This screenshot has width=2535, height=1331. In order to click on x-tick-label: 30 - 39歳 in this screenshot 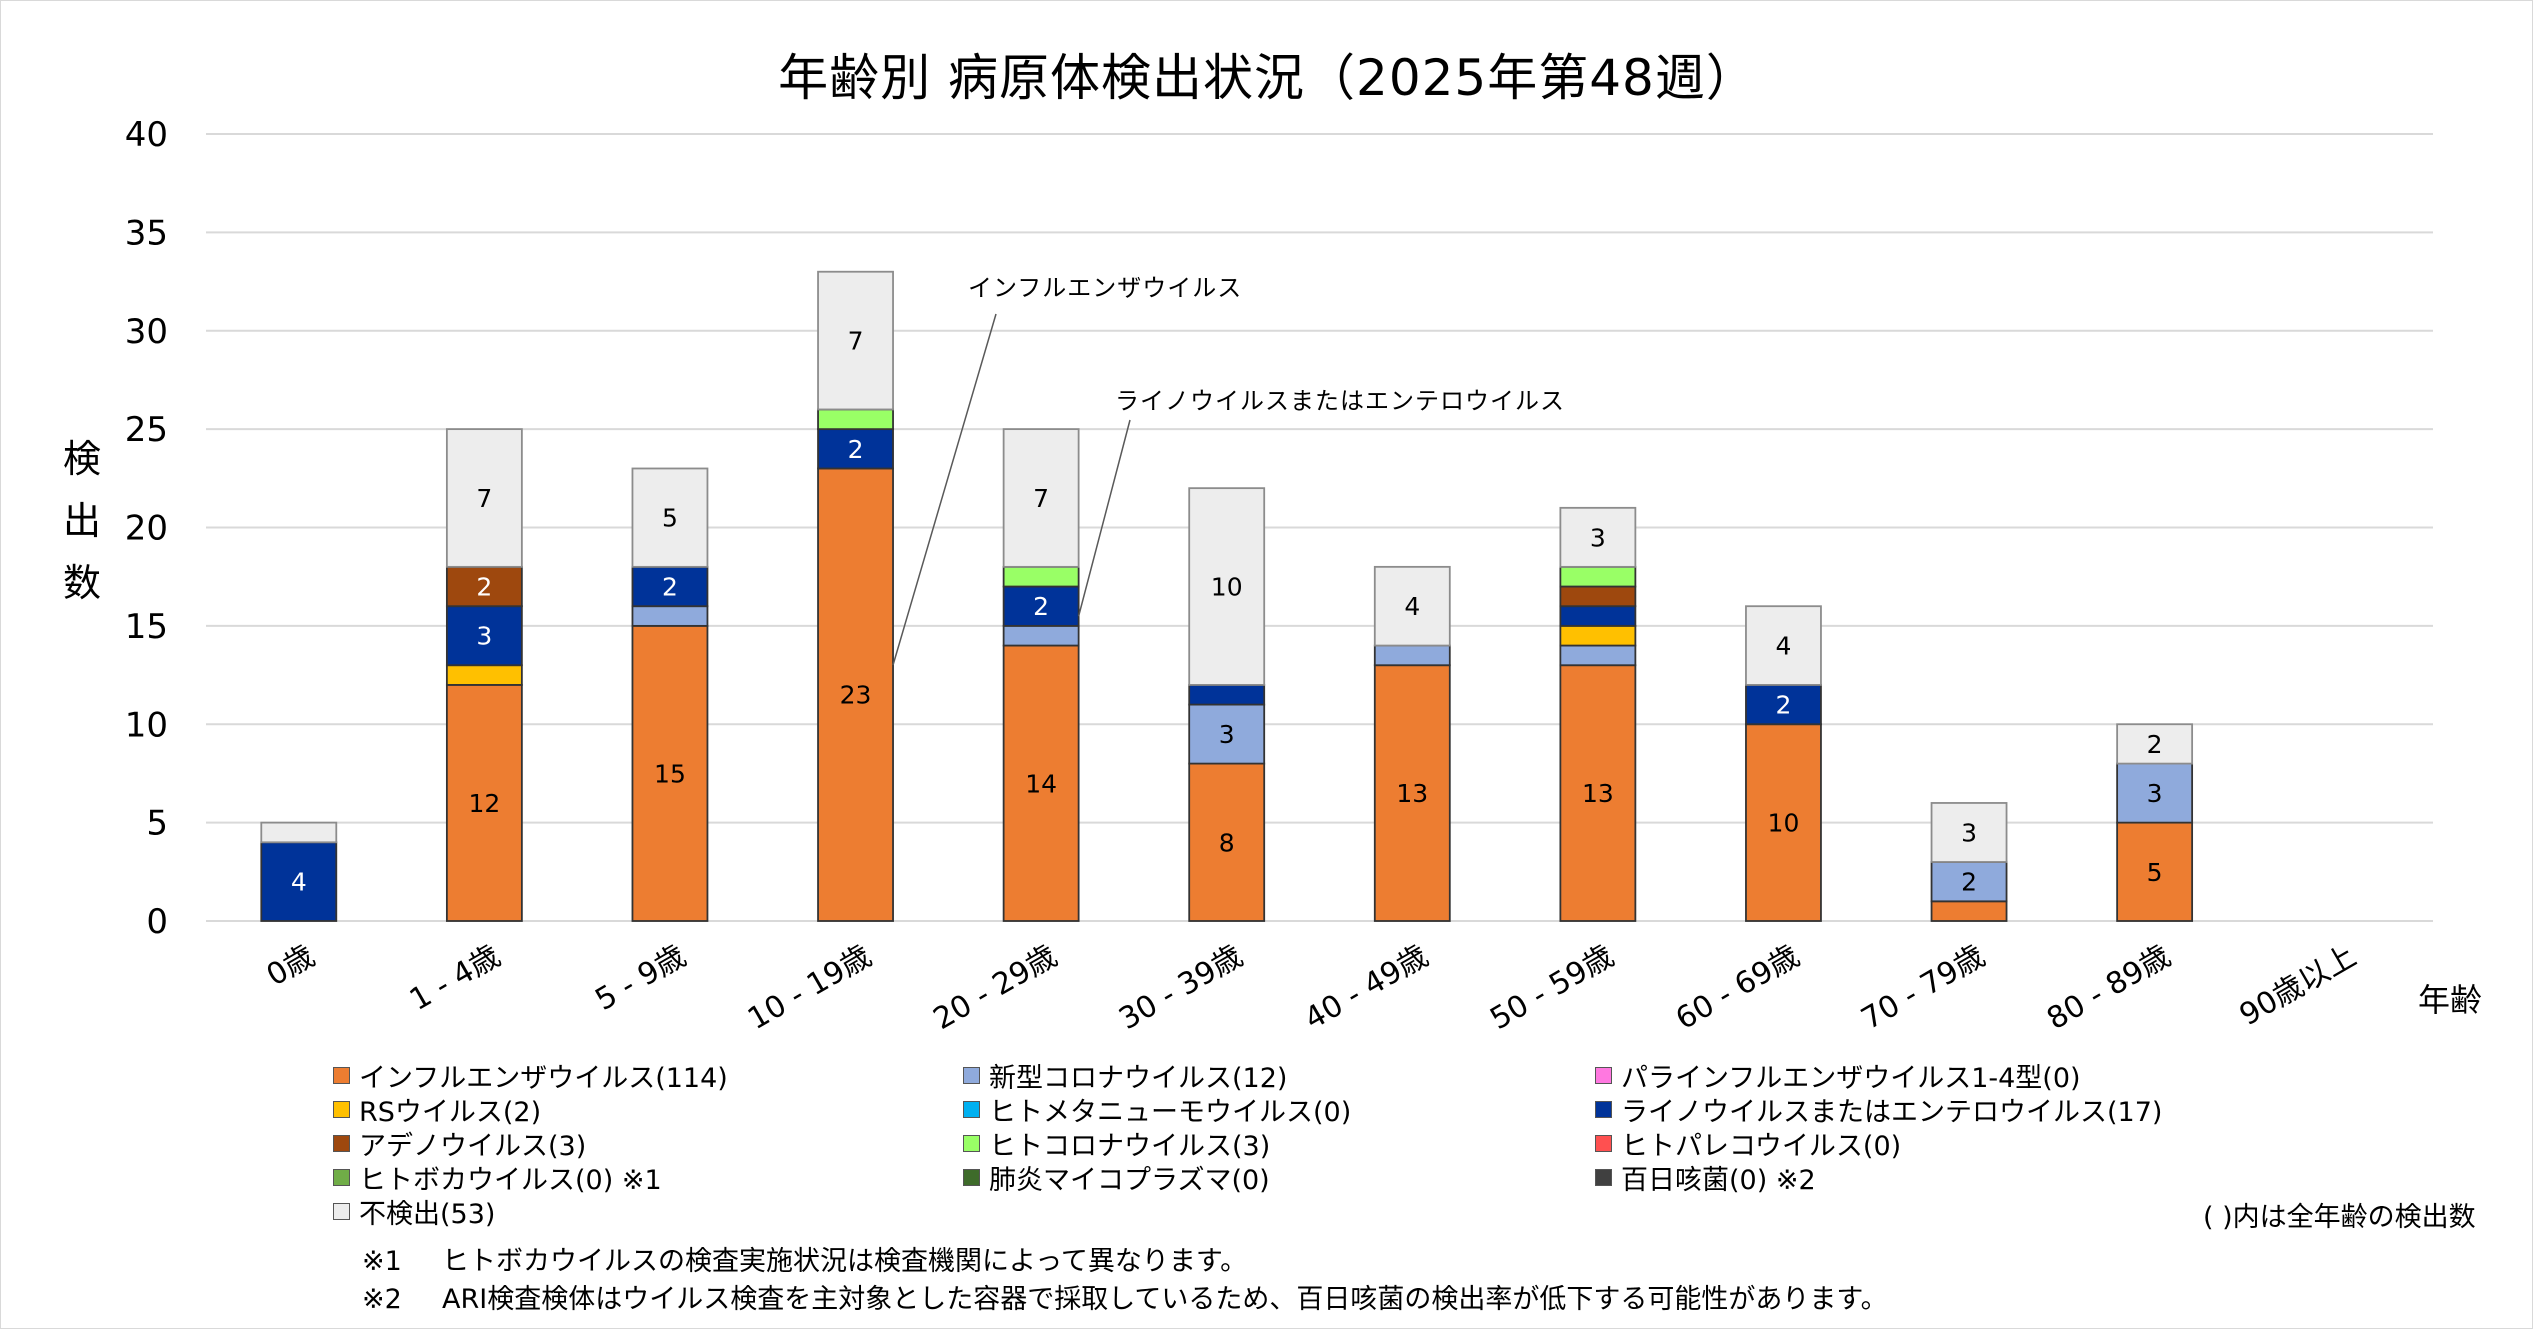, I will do `click(1180, 988)`.